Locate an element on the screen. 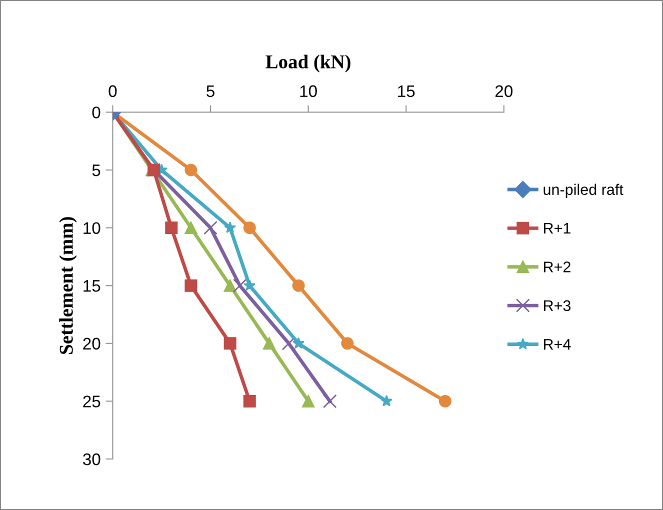 The width and height of the screenshot is (663, 510). legend-label: R+4 is located at coordinates (557, 344).